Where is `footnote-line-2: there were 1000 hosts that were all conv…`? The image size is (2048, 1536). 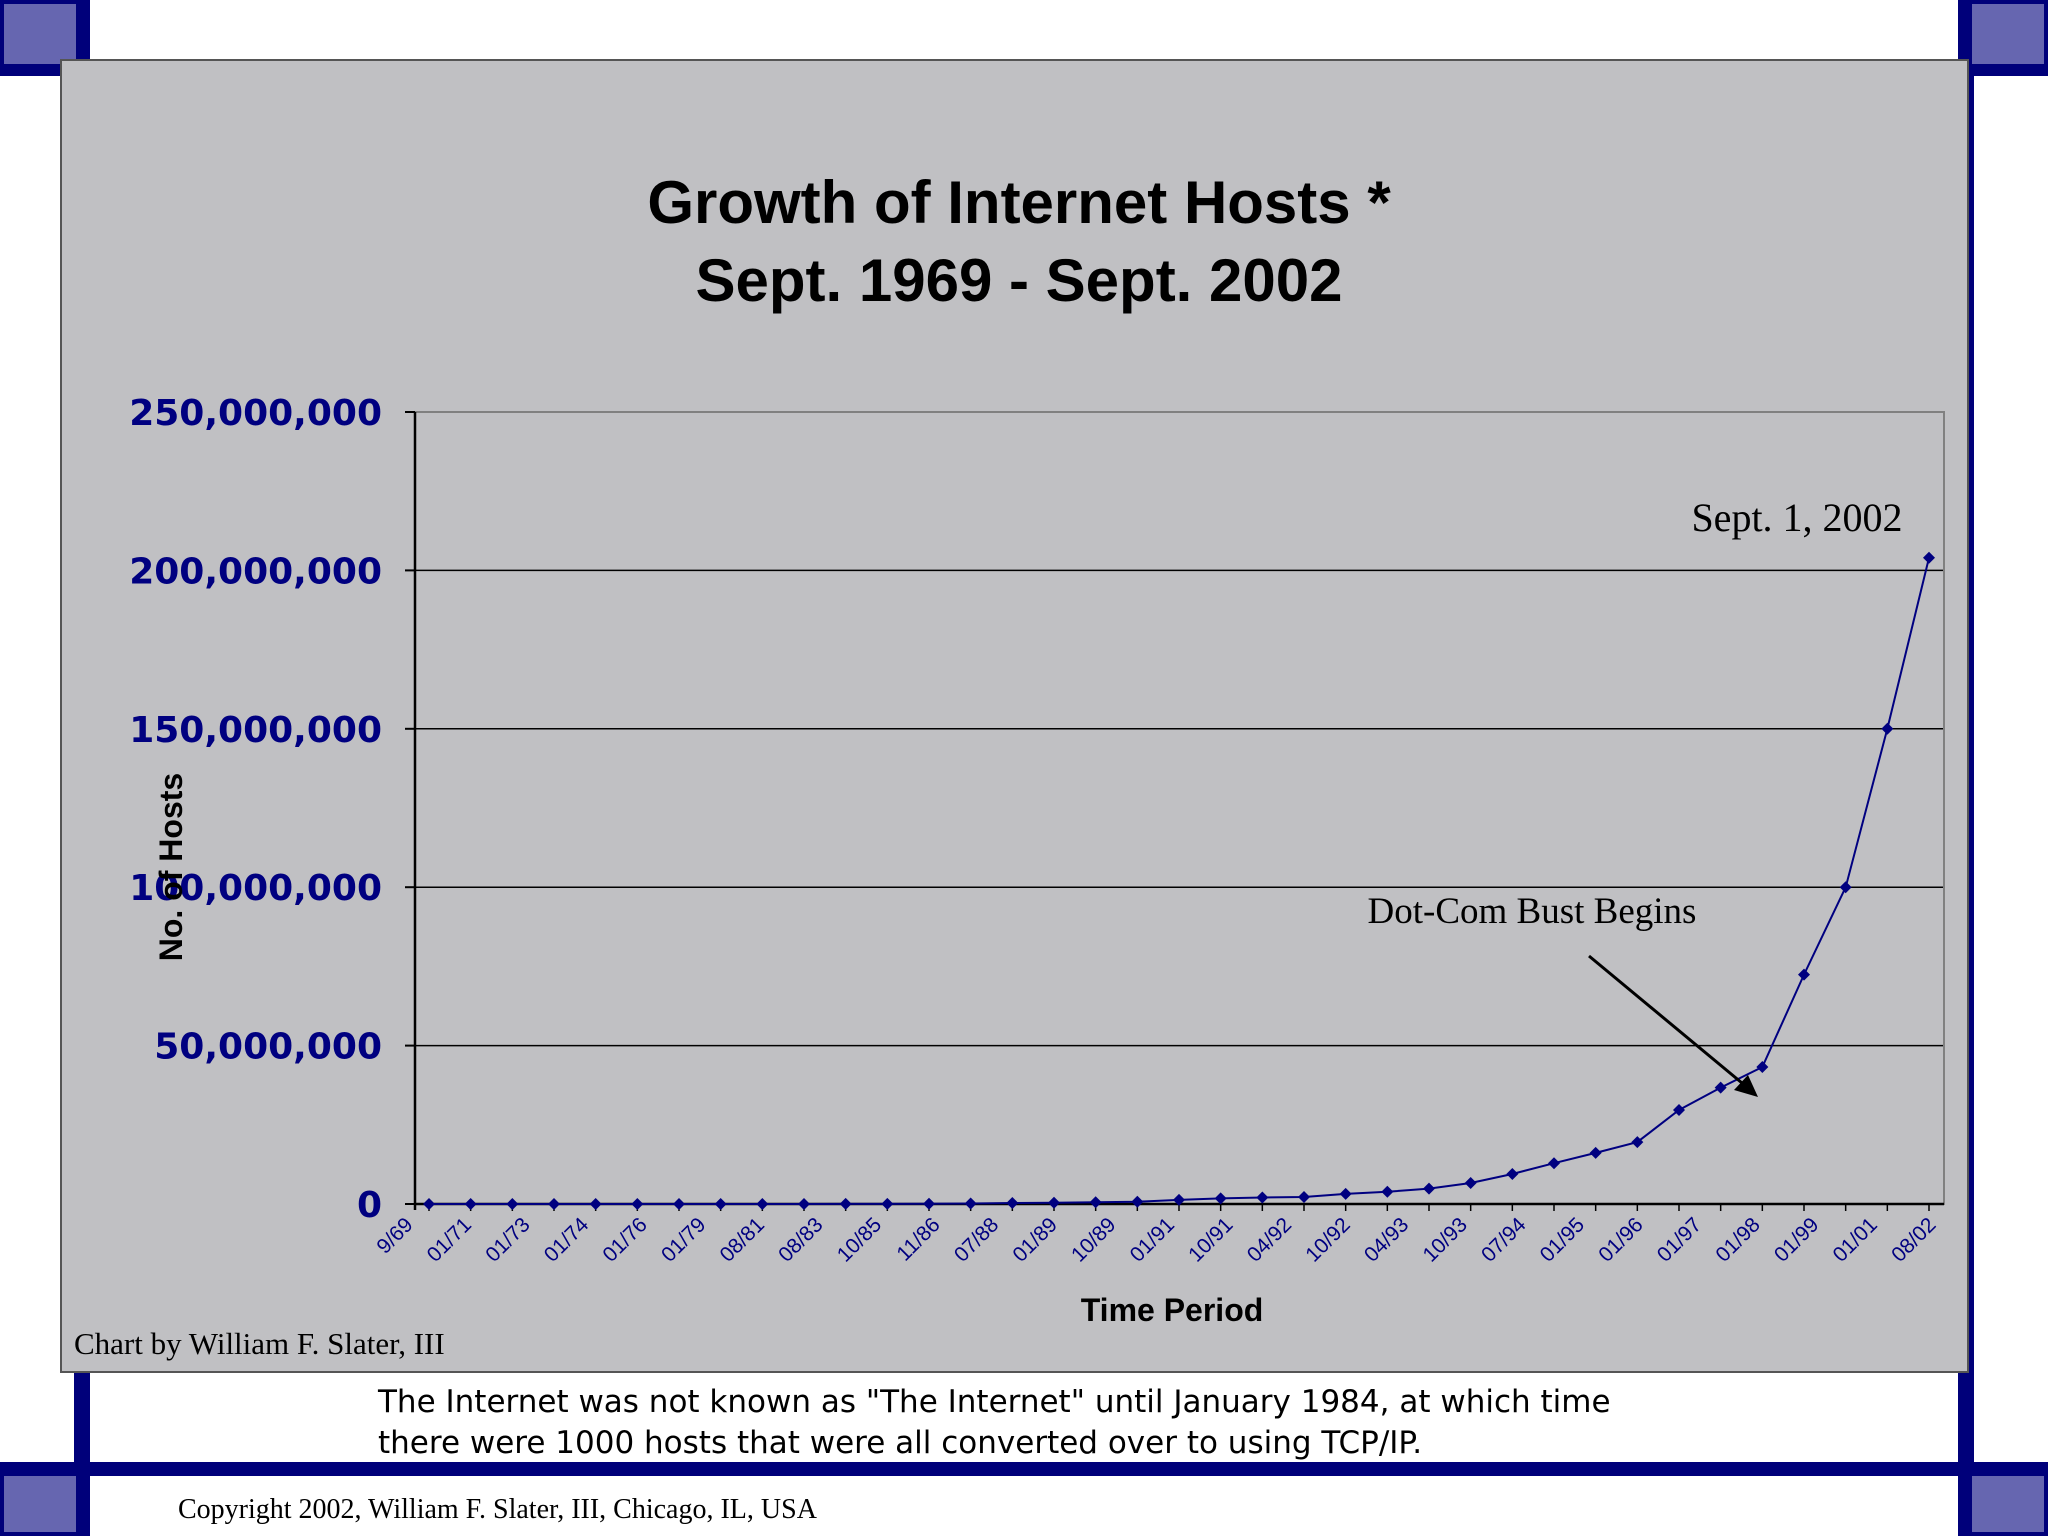
footnote-line-2: there were 1000 hosts that were all conv… is located at coordinates (900, 1443).